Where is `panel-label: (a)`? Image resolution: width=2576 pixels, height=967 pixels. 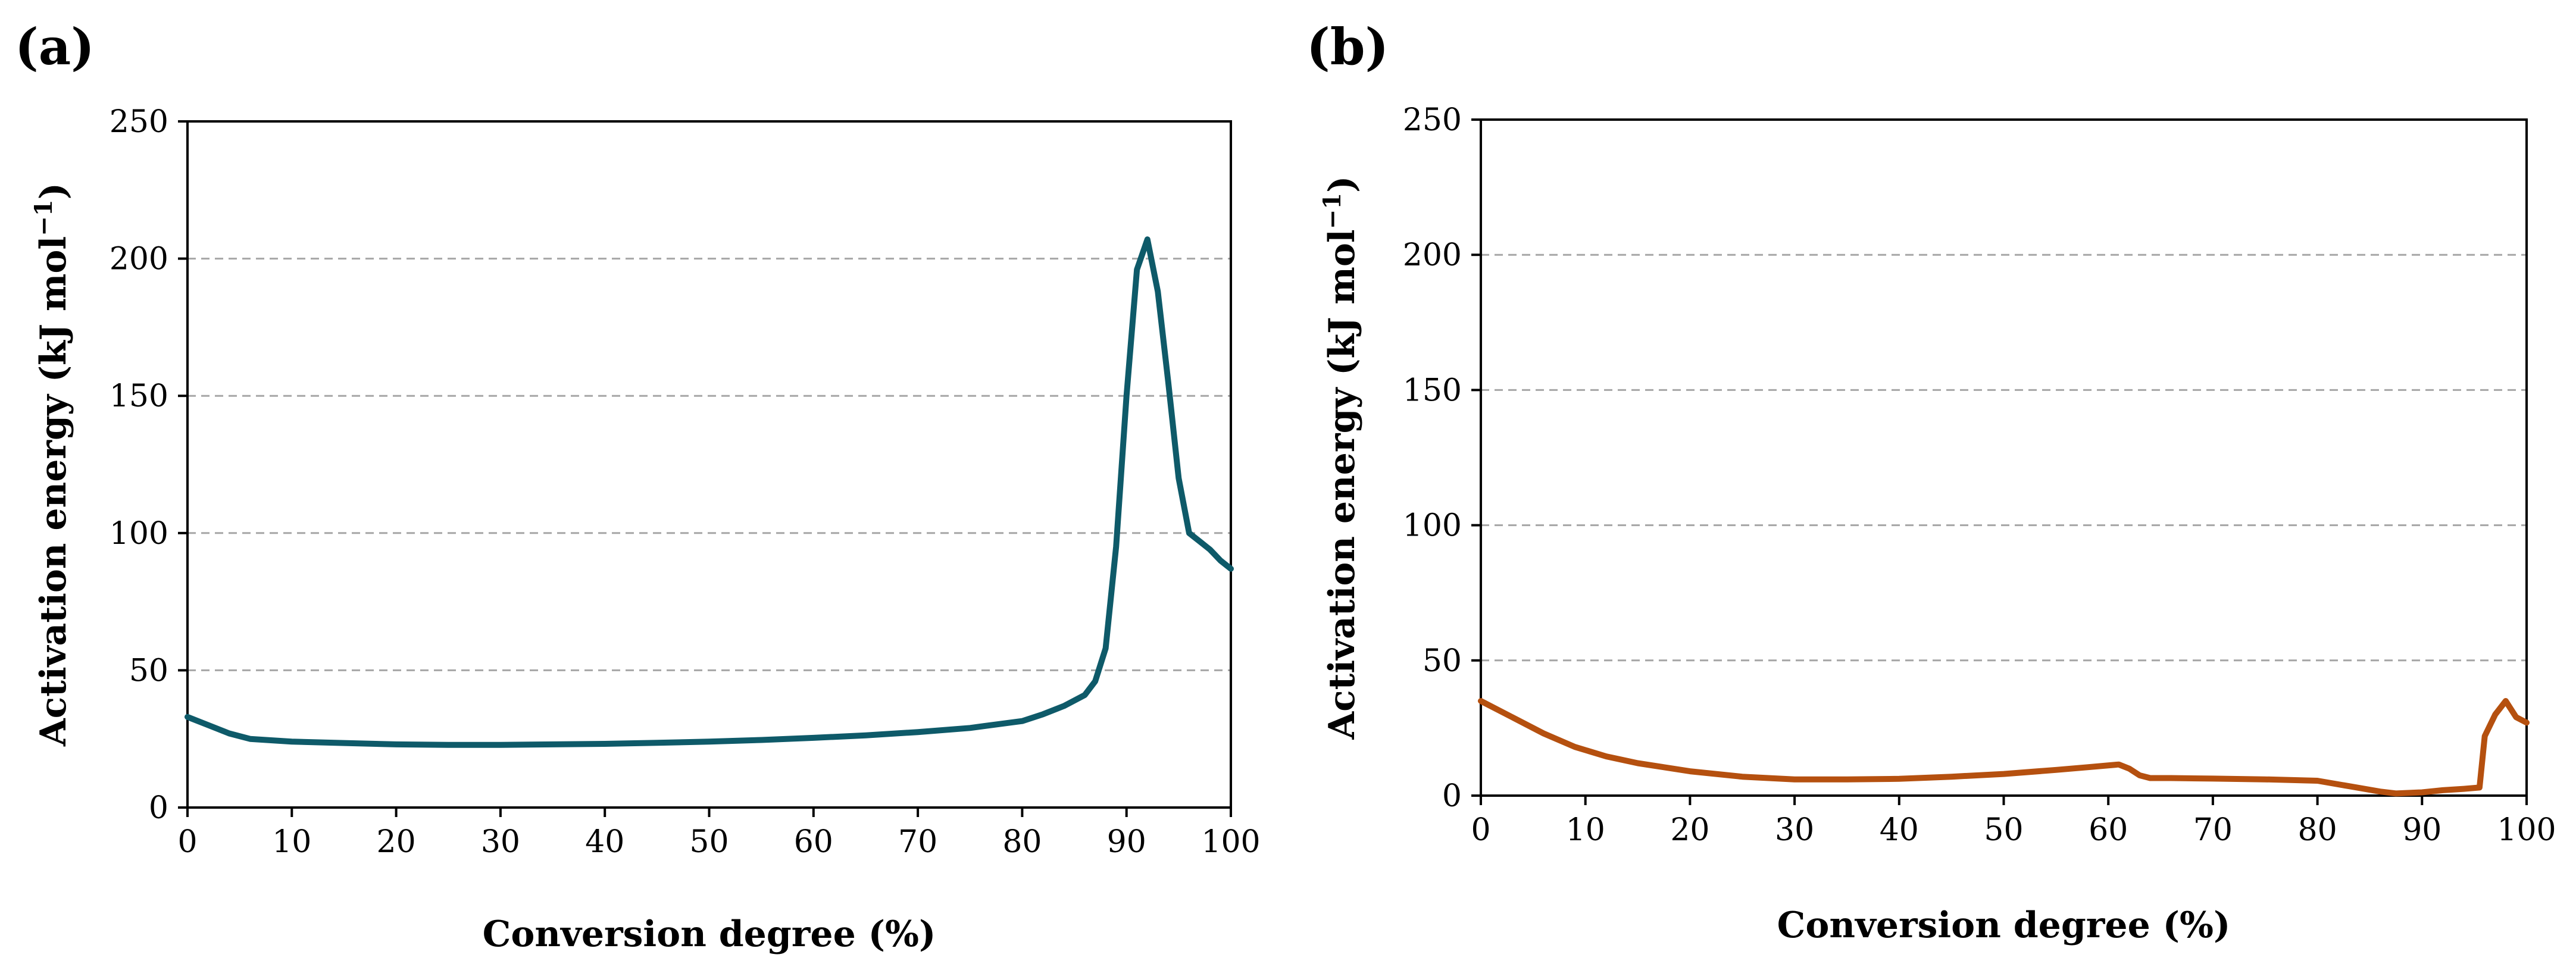 panel-label: (a) is located at coordinates (55, 46).